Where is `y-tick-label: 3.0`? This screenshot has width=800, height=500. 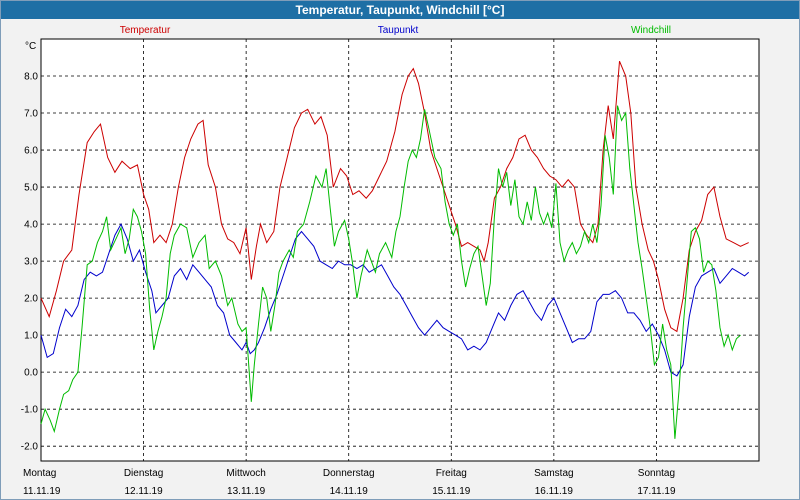
y-tick-label: 3.0 is located at coordinates (31, 262).